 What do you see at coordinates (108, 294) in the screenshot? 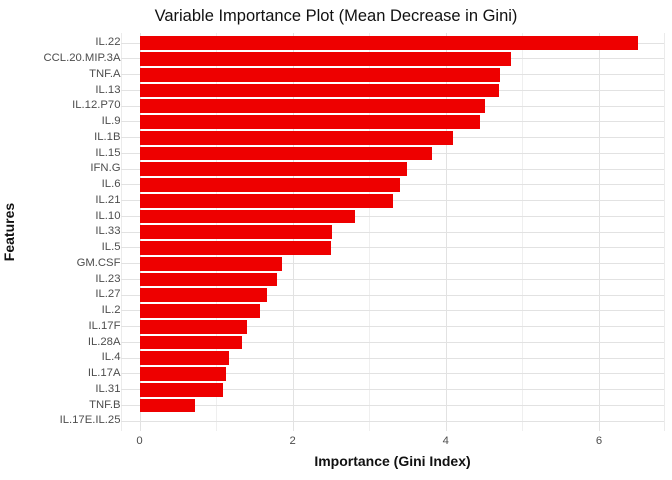
I see `y-tick-label: IL.27` at bounding box center [108, 294].